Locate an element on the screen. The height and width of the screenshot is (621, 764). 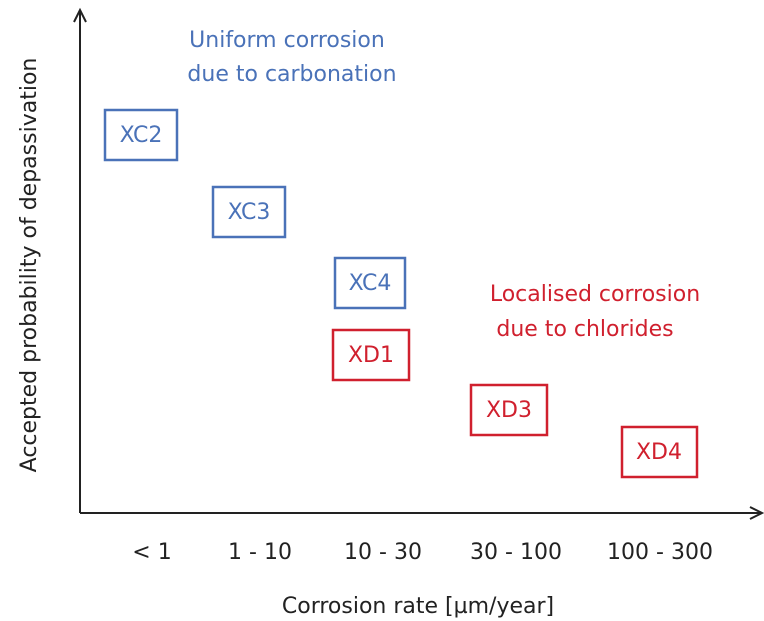
x-axis is located at coordinates (422, 513).